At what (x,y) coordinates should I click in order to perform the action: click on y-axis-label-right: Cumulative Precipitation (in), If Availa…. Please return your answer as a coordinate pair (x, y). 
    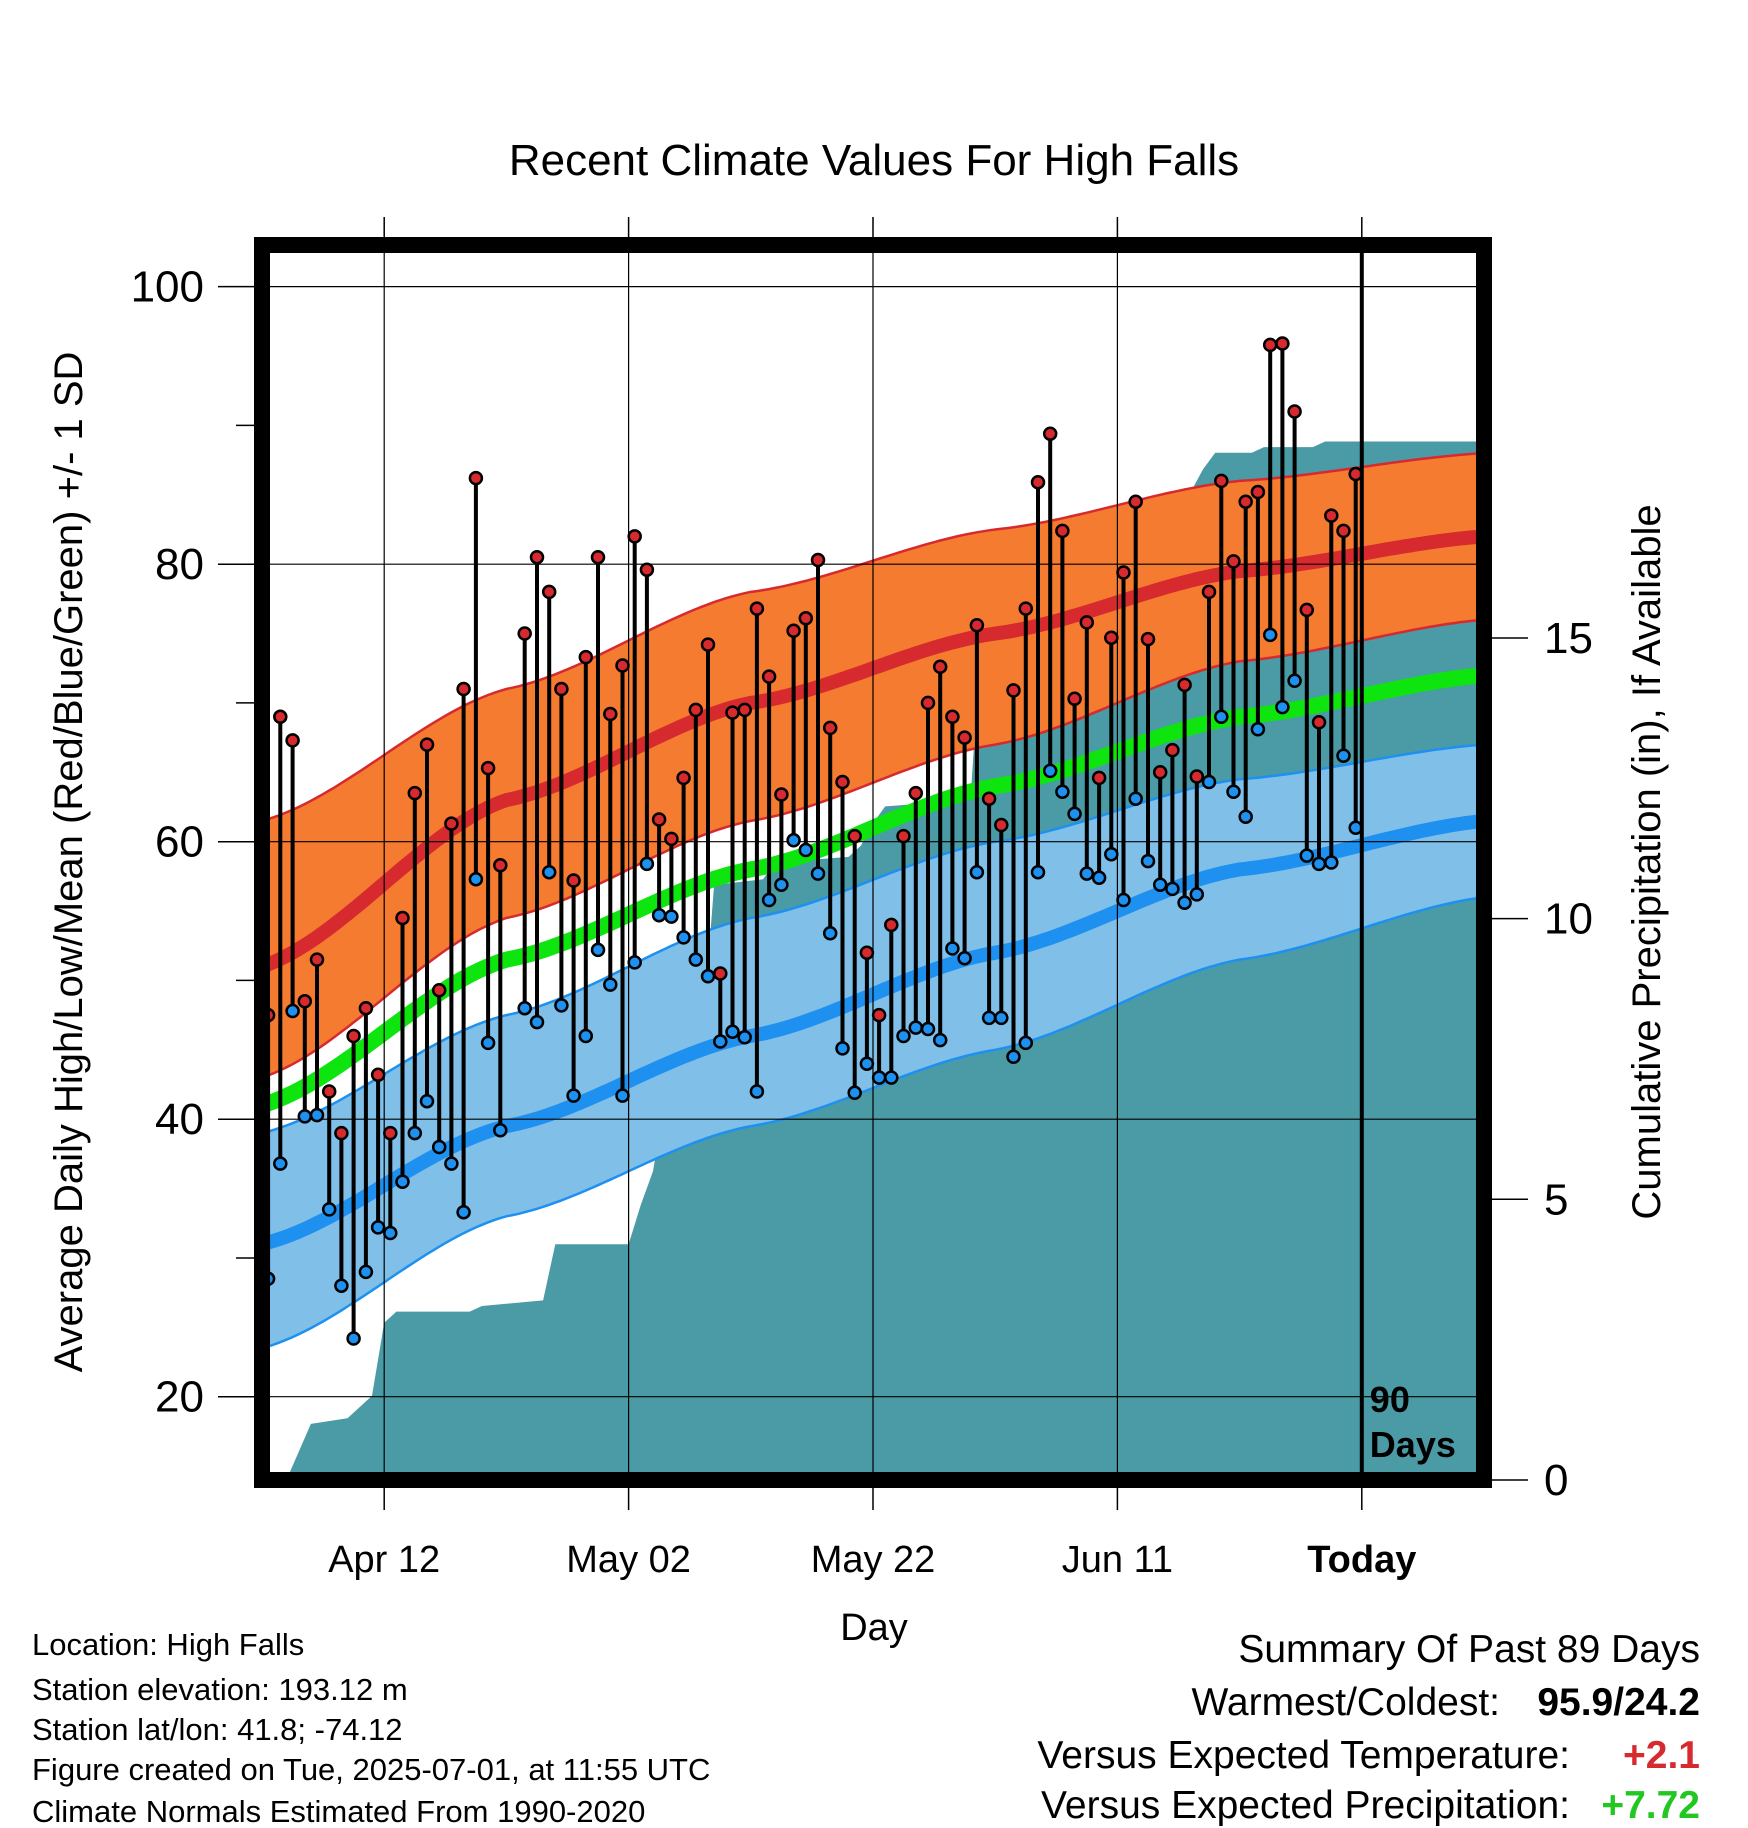
    Looking at the image, I should click on (1647, 861).